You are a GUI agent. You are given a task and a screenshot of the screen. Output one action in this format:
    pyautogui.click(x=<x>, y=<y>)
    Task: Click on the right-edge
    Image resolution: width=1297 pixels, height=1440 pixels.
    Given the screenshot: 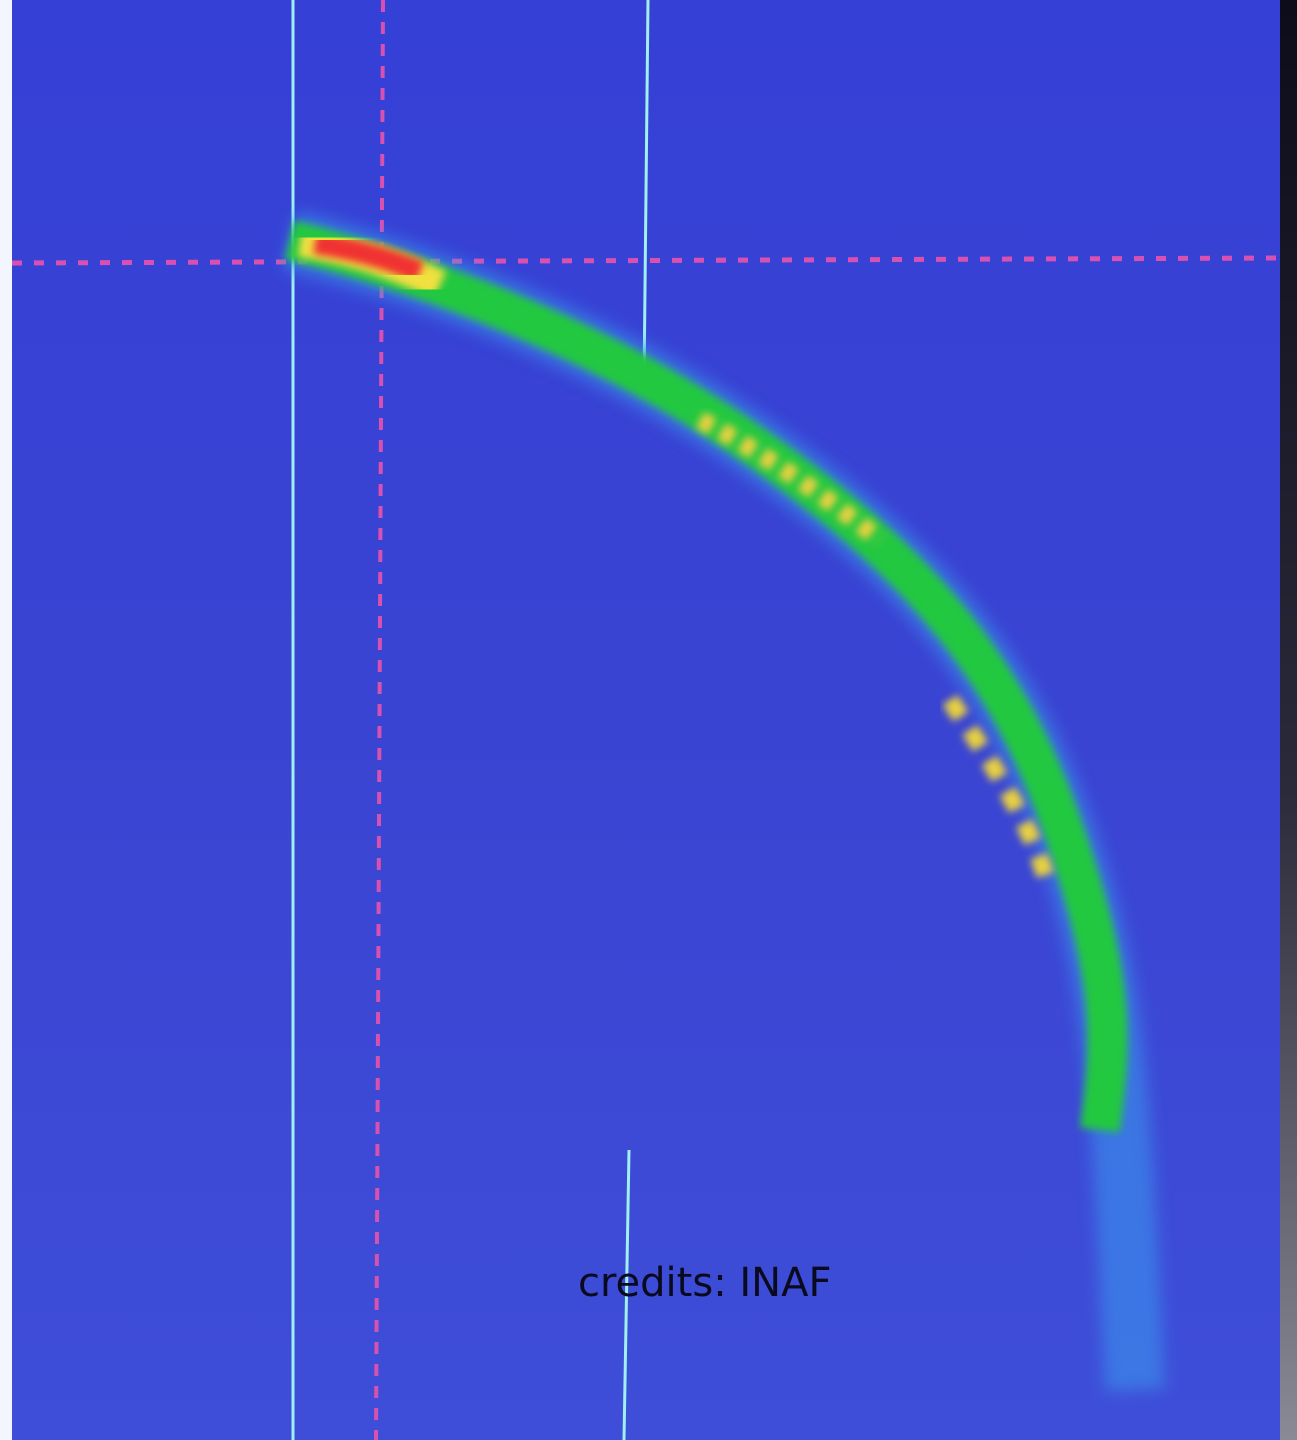 What is the action you would take?
    pyautogui.click(x=1288, y=720)
    